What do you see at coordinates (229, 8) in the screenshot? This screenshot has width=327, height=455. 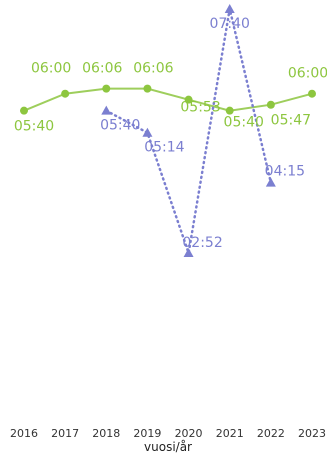 I see `series-2-marker-2021` at bounding box center [229, 8].